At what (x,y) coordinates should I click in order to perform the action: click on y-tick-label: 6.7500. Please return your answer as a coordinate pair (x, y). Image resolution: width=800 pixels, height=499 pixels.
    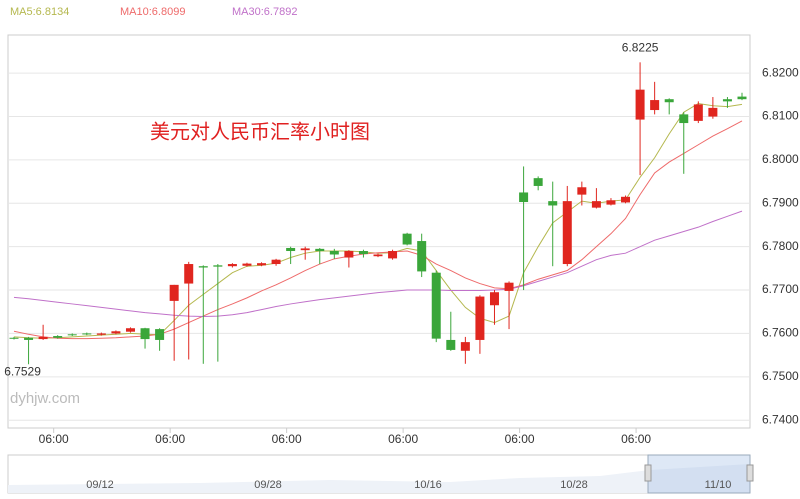
    Looking at the image, I should click on (780, 376).